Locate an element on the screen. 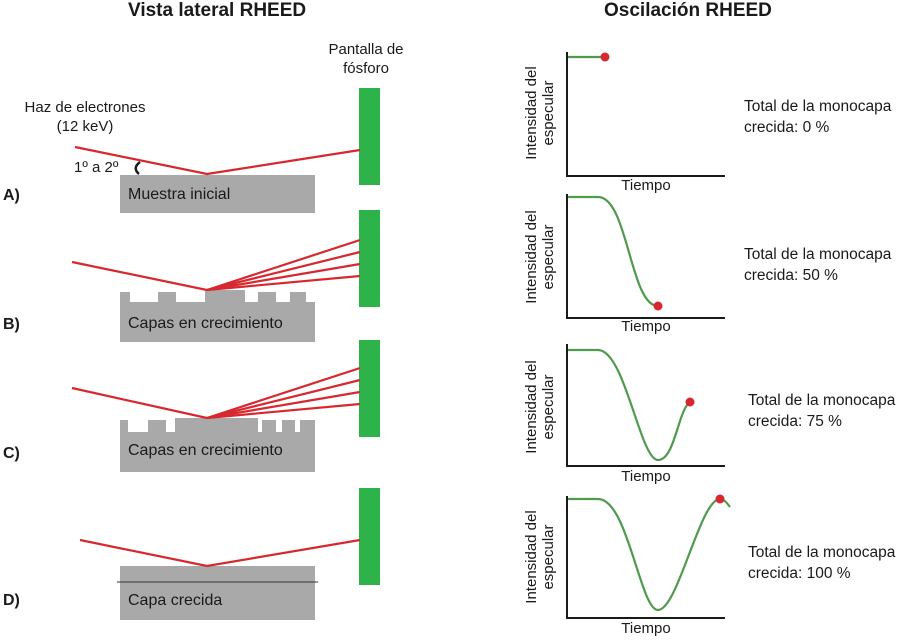 This screenshot has height=640, width=916. screen-label: Pantalla de fósforo is located at coordinates (366, 59).